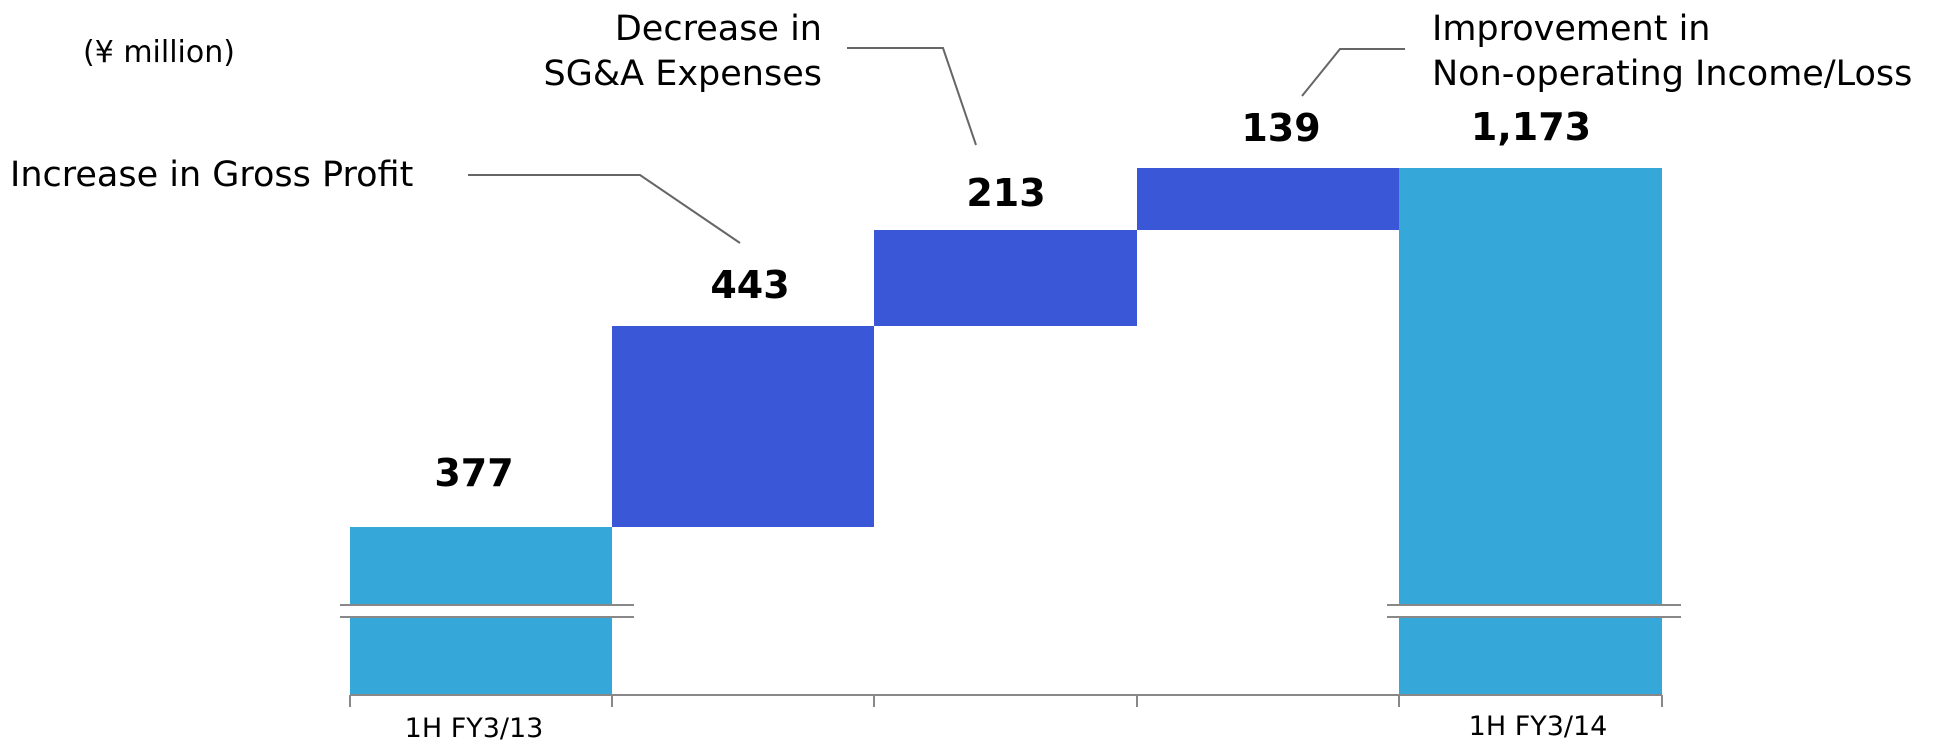 The width and height of the screenshot is (1959, 740). I want to click on value-label-non-operating-improvement: 139, so click(1280, 128).